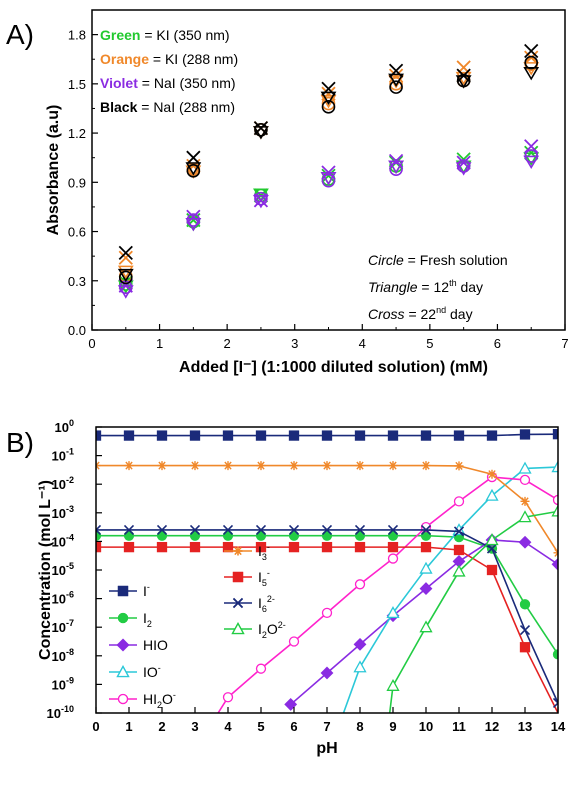 The height and width of the screenshot is (793, 576). I want to click on color-legend-entry: Orange = KI (288 nm), so click(169, 59).